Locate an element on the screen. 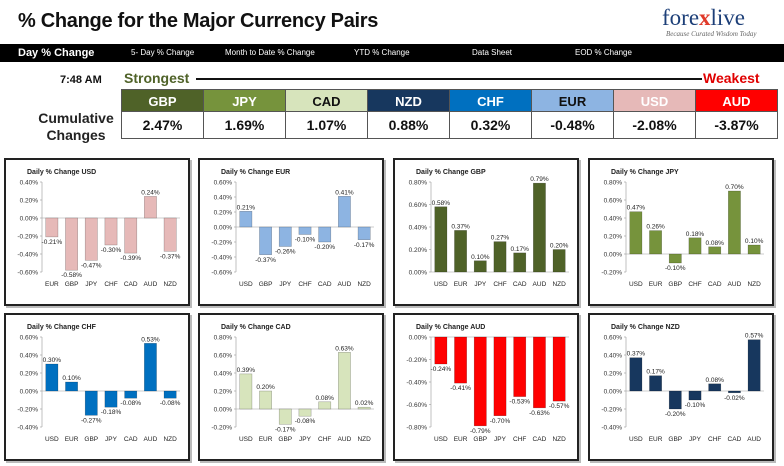  tile-currency-name: CAD is located at coordinates (326, 100).